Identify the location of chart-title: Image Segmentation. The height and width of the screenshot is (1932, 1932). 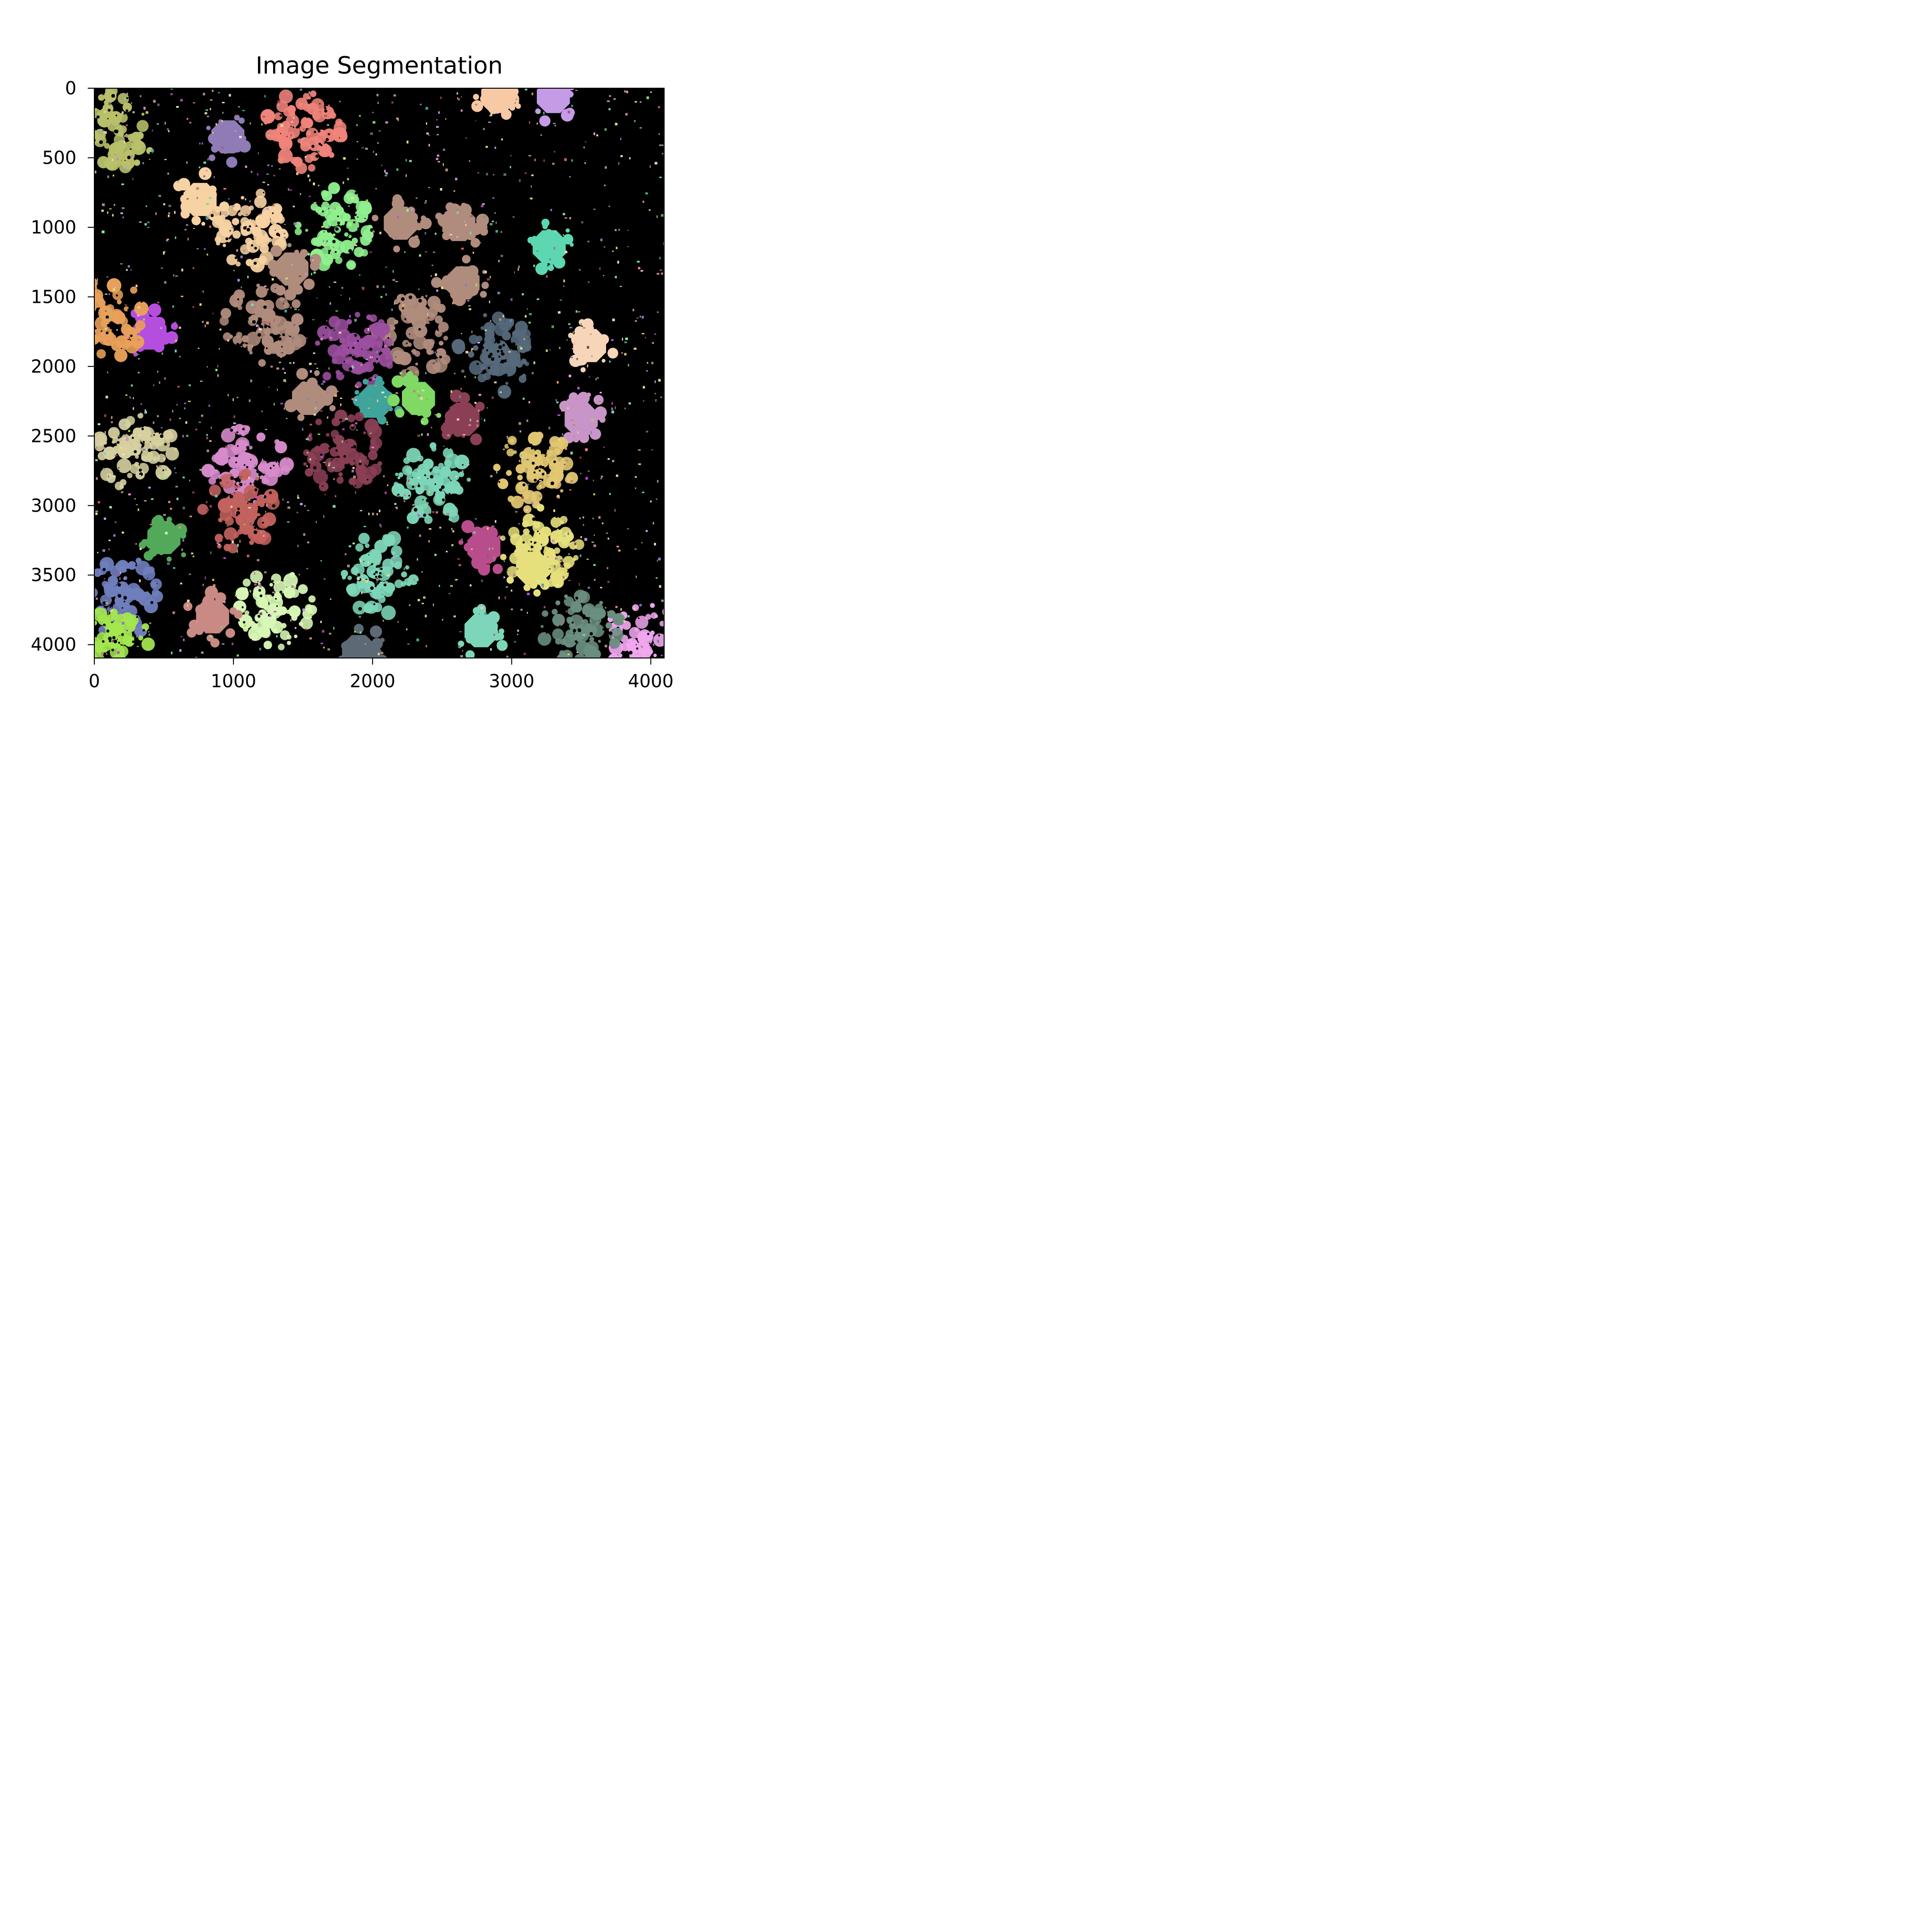
(380, 66).